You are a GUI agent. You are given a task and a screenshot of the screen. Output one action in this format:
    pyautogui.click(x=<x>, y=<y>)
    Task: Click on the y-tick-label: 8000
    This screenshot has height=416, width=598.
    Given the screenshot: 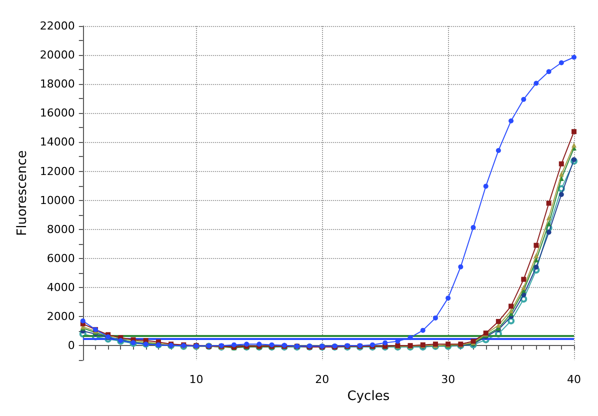 What is the action you would take?
    pyautogui.click(x=60, y=229)
    